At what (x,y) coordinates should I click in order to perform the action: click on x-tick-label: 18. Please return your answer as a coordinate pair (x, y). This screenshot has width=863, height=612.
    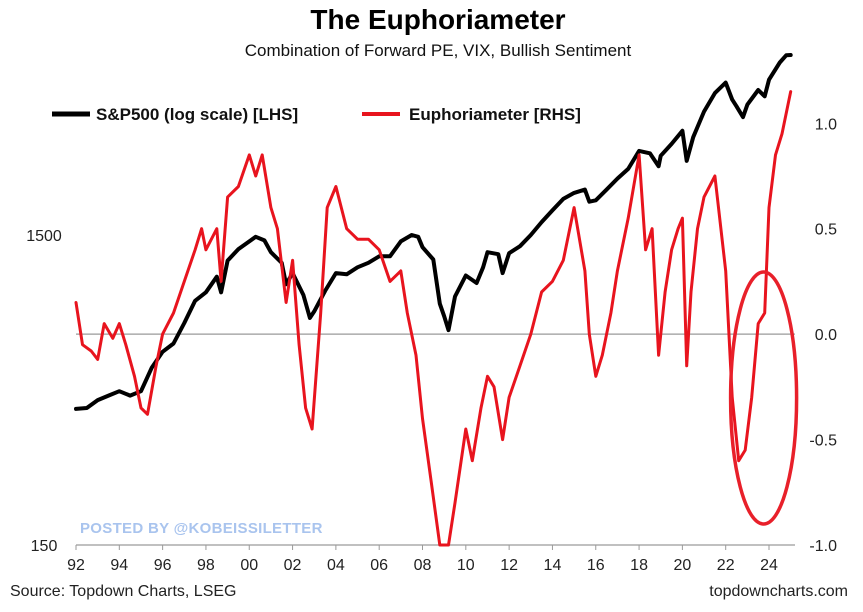
    Looking at the image, I should click on (639, 565).